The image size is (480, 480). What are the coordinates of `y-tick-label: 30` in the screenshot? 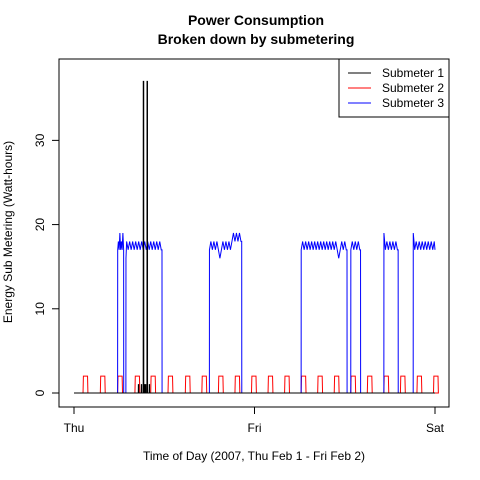 It's located at (40, 140).